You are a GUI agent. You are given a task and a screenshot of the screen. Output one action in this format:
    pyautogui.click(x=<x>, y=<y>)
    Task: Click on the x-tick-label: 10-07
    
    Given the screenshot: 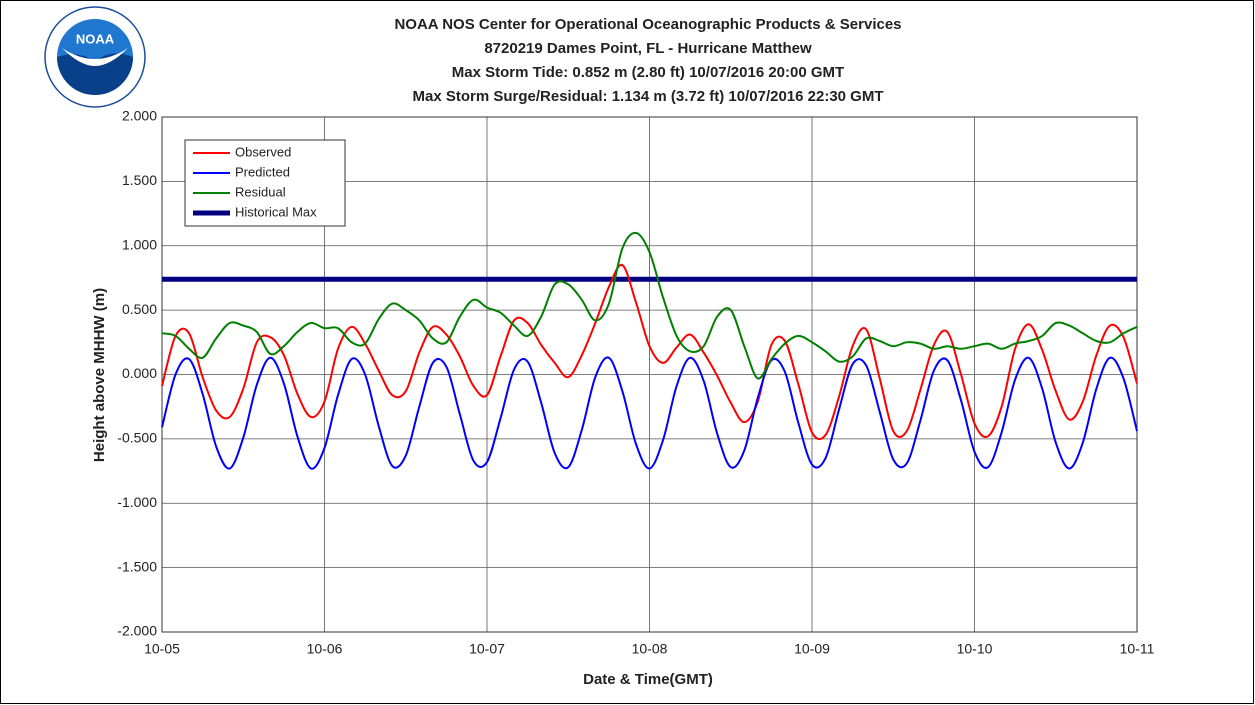 What is the action you would take?
    pyautogui.click(x=487, y=649)
    